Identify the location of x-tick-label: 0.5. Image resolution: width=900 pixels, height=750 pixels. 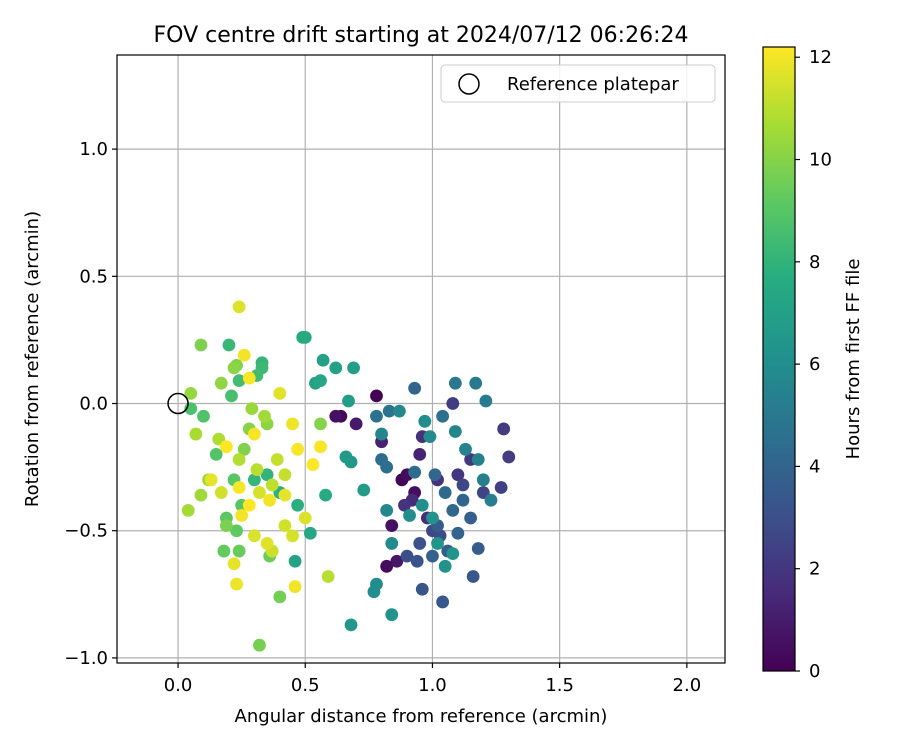
(305, 685).